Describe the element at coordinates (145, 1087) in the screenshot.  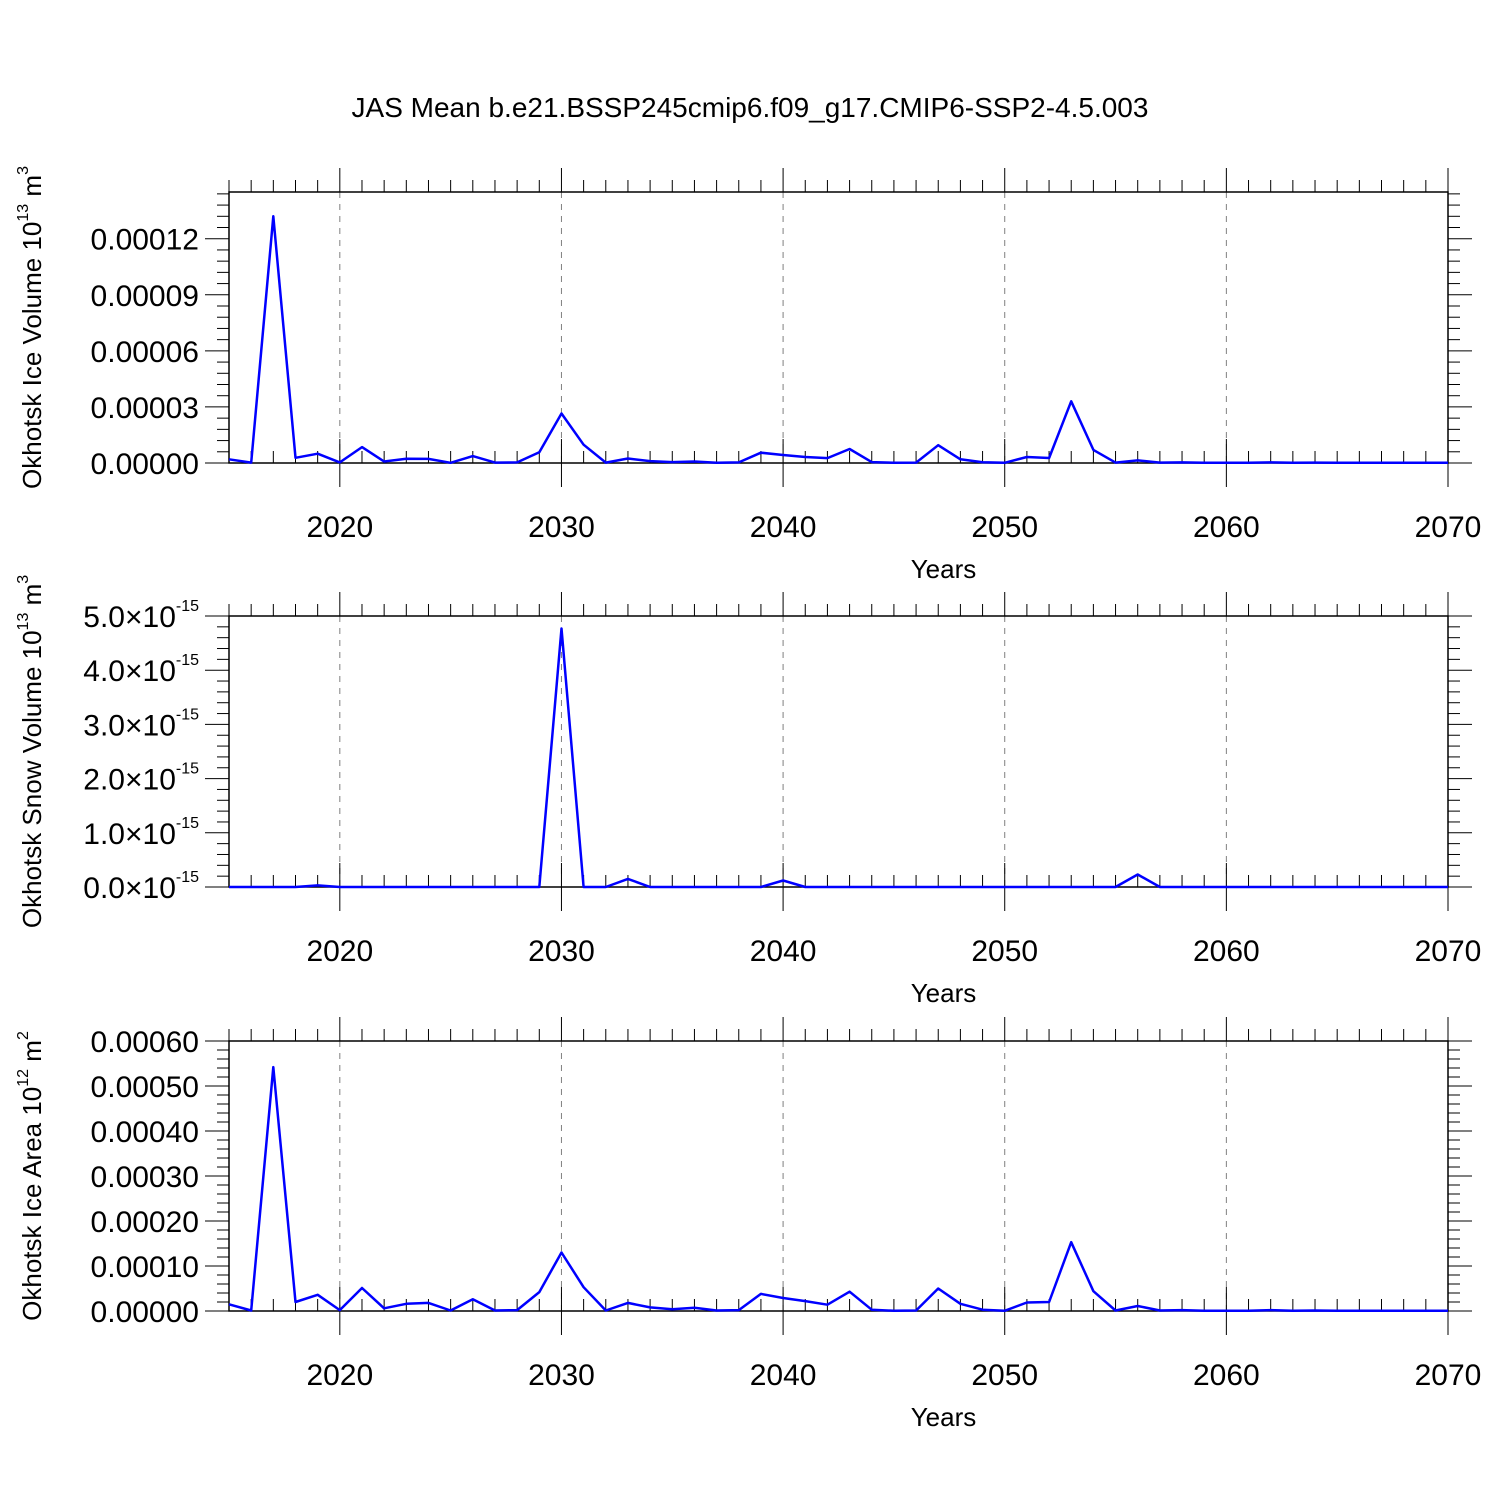
I see `ice-area-ytick-label: 0.00050` at that location.